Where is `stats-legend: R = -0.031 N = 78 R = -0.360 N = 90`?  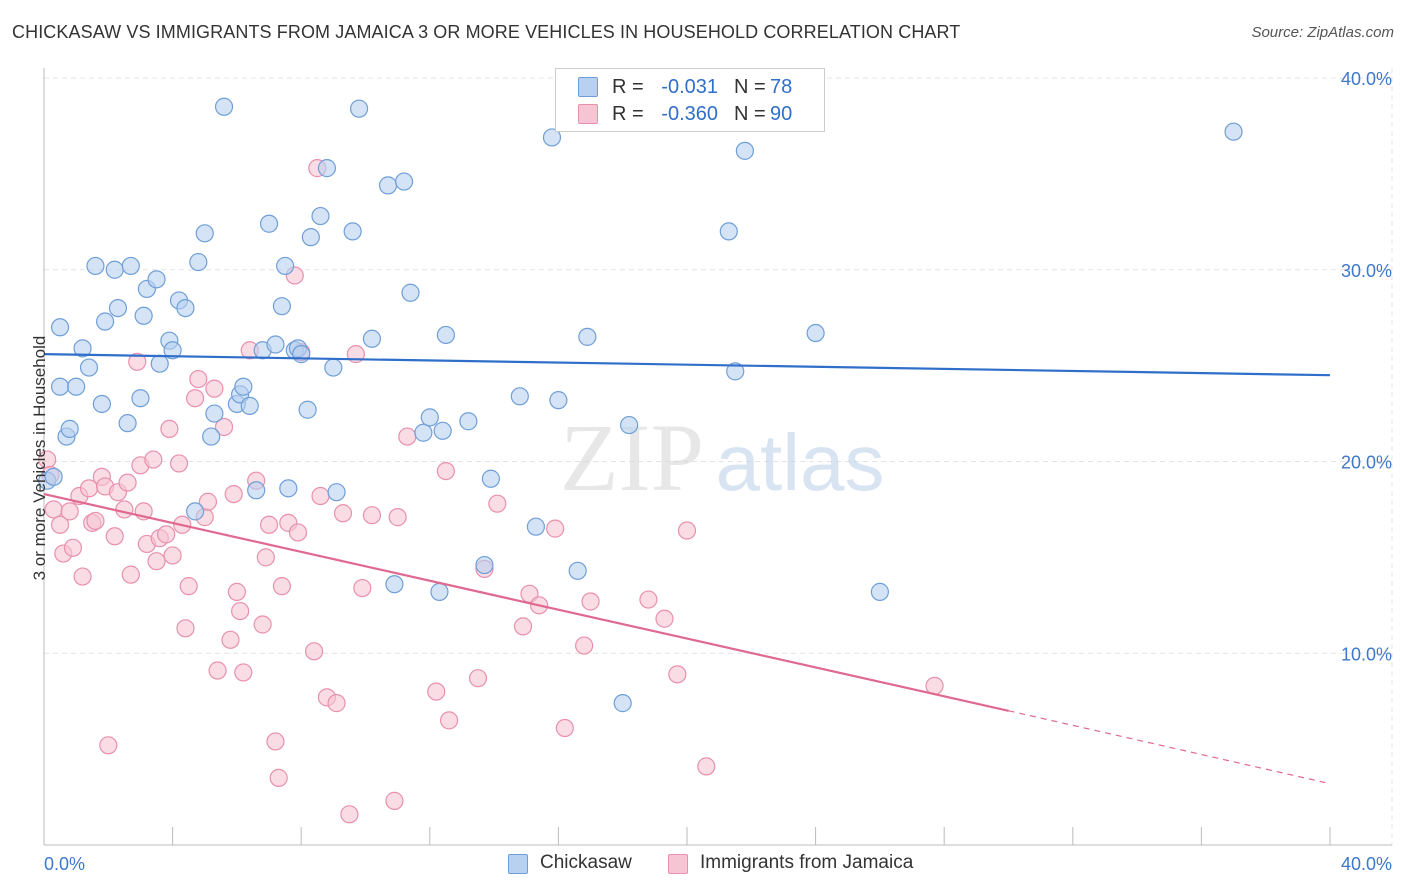 stats-legend: R = -0.031 N = 78 R = -0.360 N = 90 is located at coordinates (690, 100).